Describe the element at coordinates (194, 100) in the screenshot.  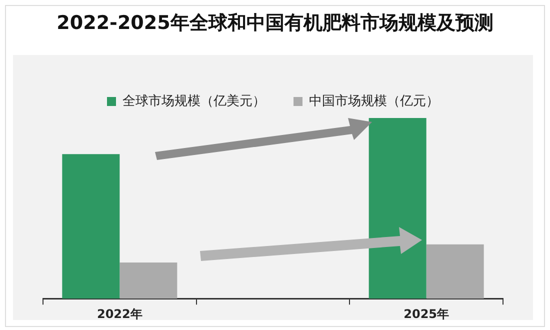
I see `legend-label: 全球市场规模（亿美元）` at that location.